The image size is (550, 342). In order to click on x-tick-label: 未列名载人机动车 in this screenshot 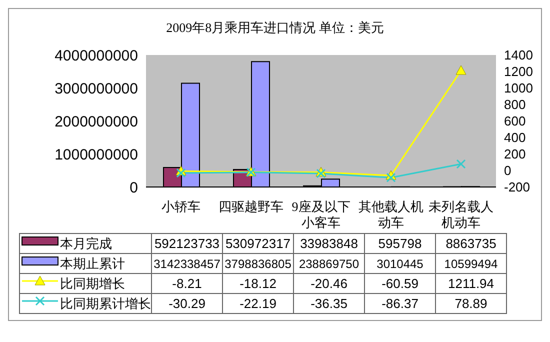, I will do `click(461, 214)`.